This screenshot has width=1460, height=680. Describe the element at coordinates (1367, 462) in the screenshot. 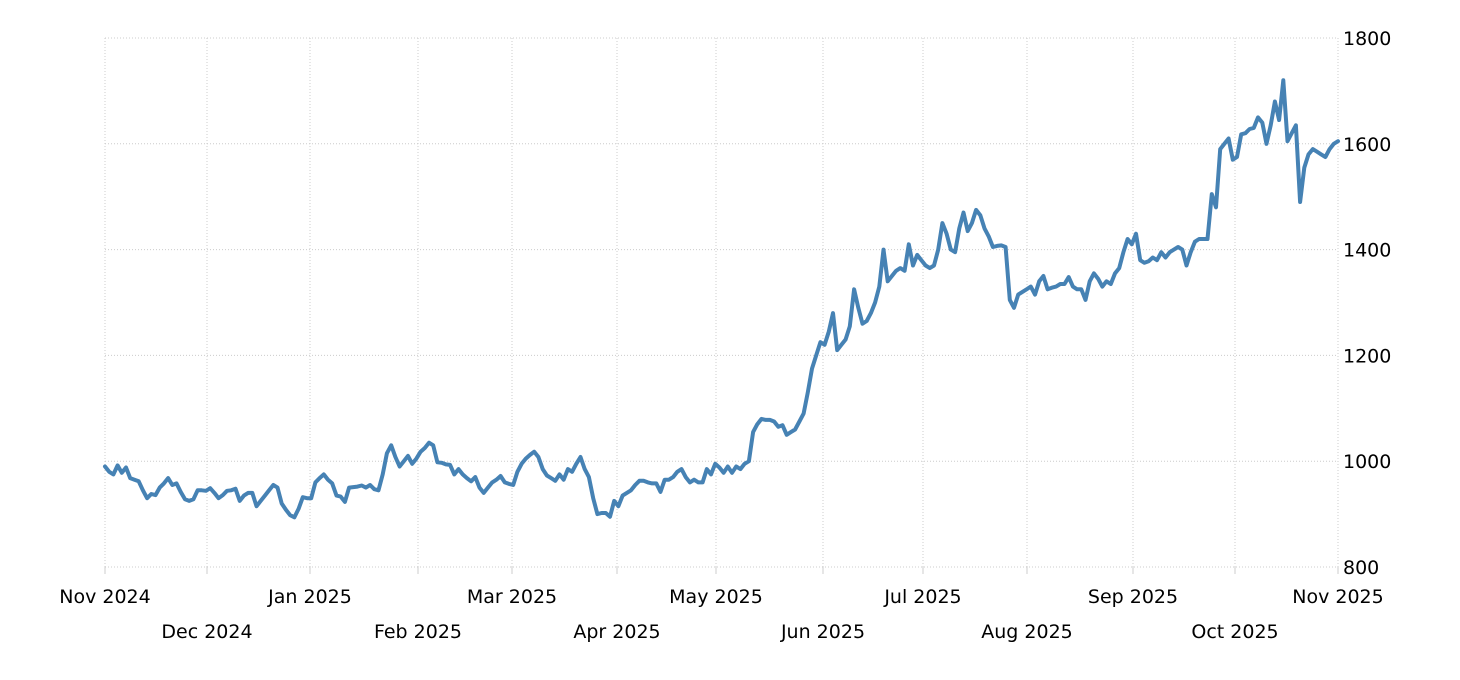

I see `y-tick-label: 1000` at that location.